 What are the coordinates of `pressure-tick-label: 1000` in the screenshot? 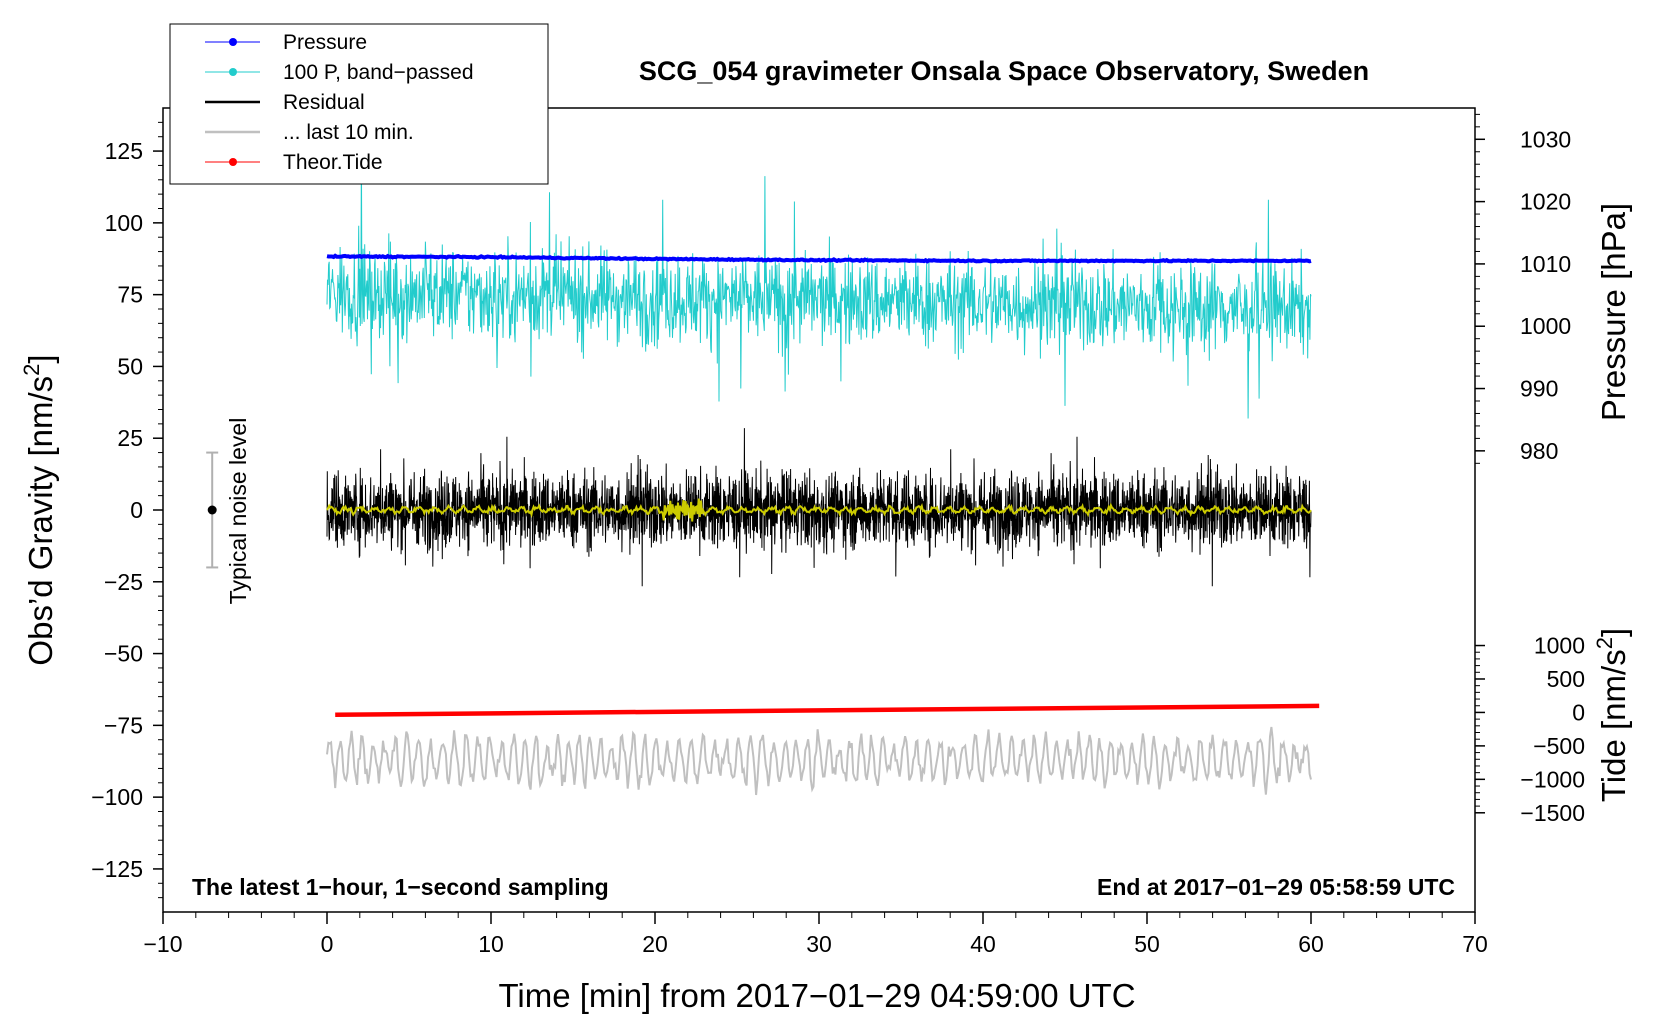 It's located at (1545, 326).